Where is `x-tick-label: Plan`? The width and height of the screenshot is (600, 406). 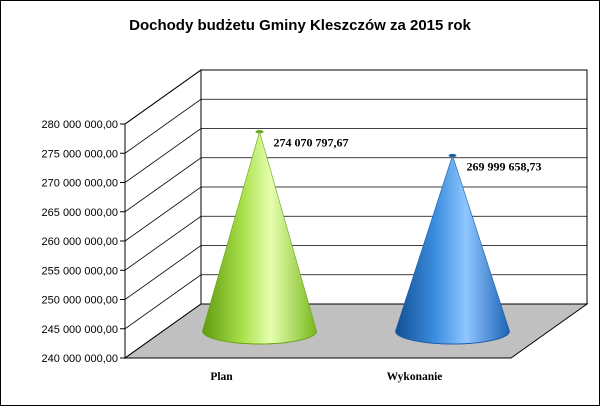
x-tick-label: Plan is located at coordinates (221, 377).